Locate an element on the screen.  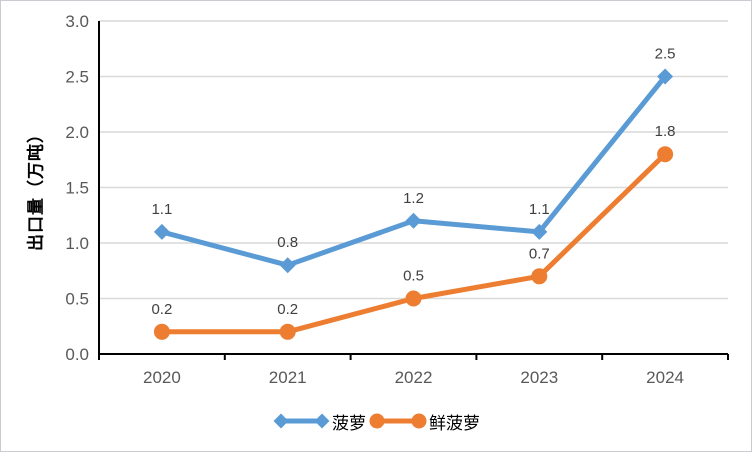
legend-item-series-2: 鲜菠萝 is located at coordinates (424, 421).